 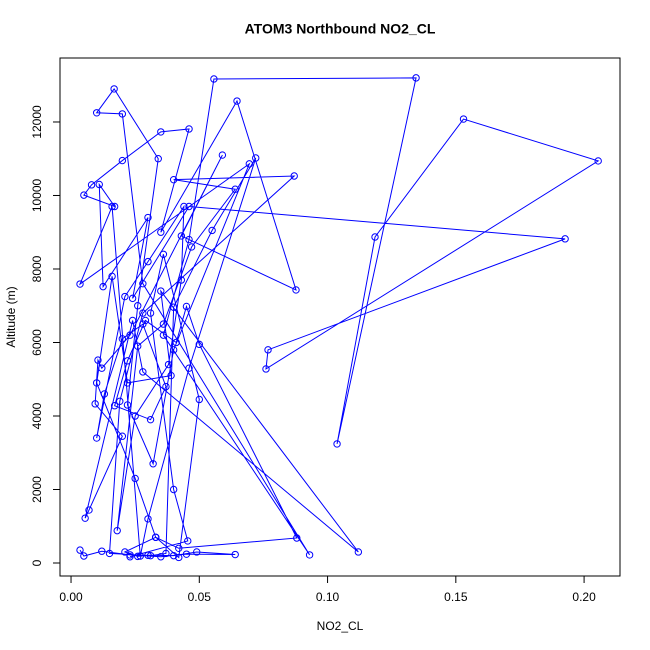 I want to click on x-axis-label: NO2_CL, so click(x=340, y=626).